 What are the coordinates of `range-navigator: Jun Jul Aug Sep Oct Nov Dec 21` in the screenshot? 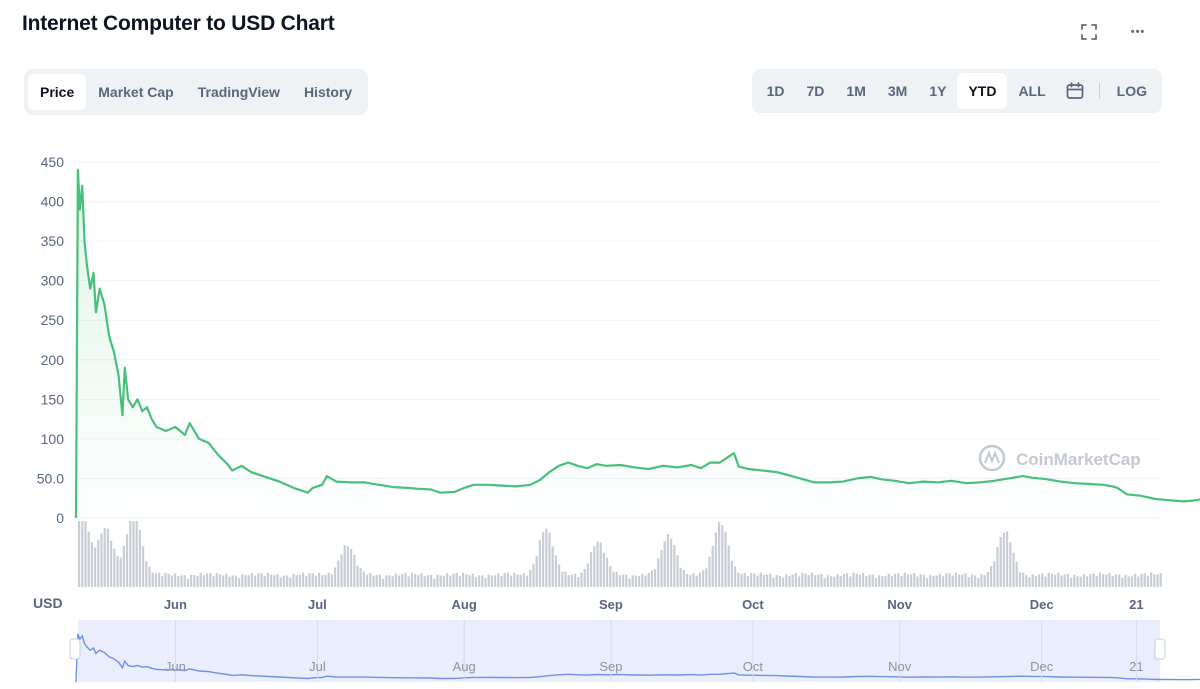 It's located at (634, 651).